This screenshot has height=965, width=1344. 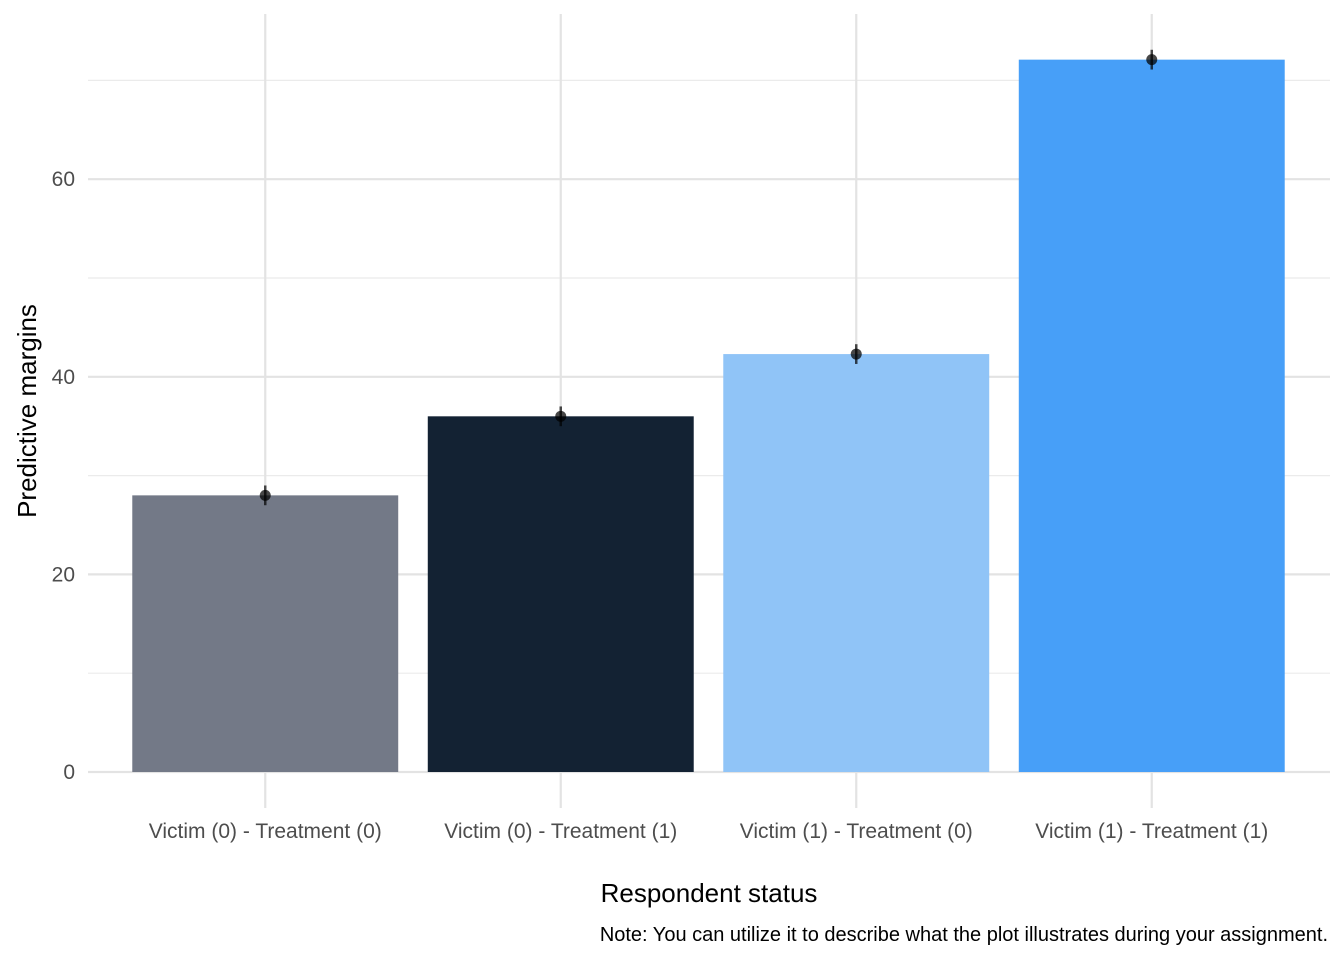 I want to click on x-tick-label: Victim (0) - Treatment (1), so click(x=560, y=831).